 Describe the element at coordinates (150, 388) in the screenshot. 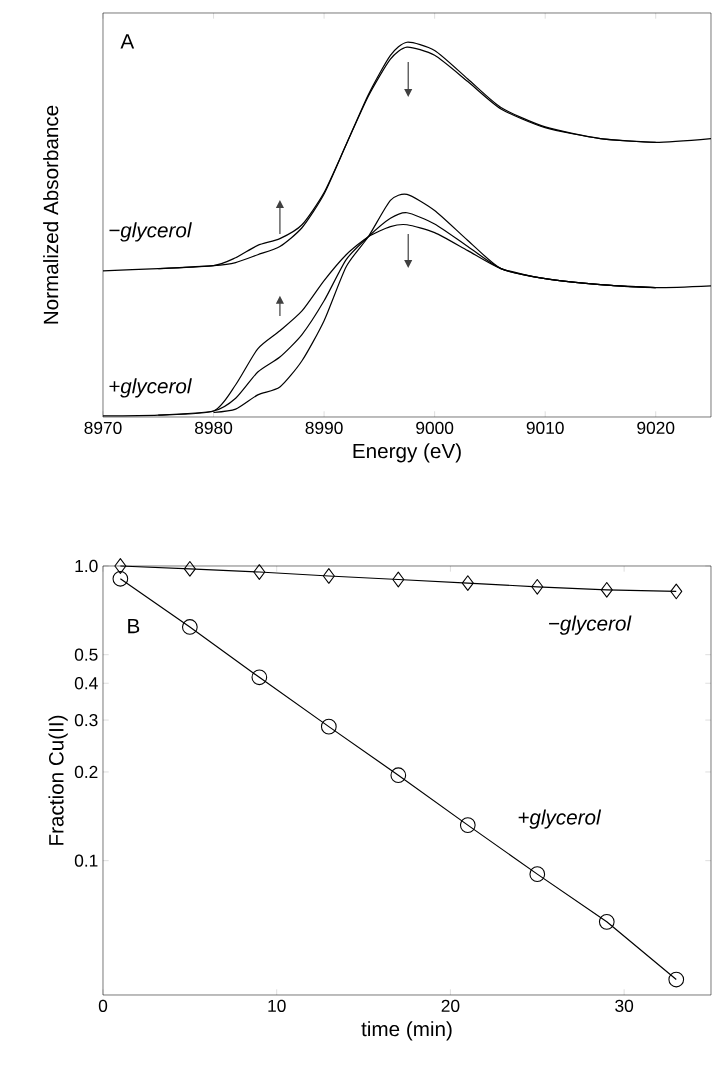

I see `annotation: +glycerol` at that location.